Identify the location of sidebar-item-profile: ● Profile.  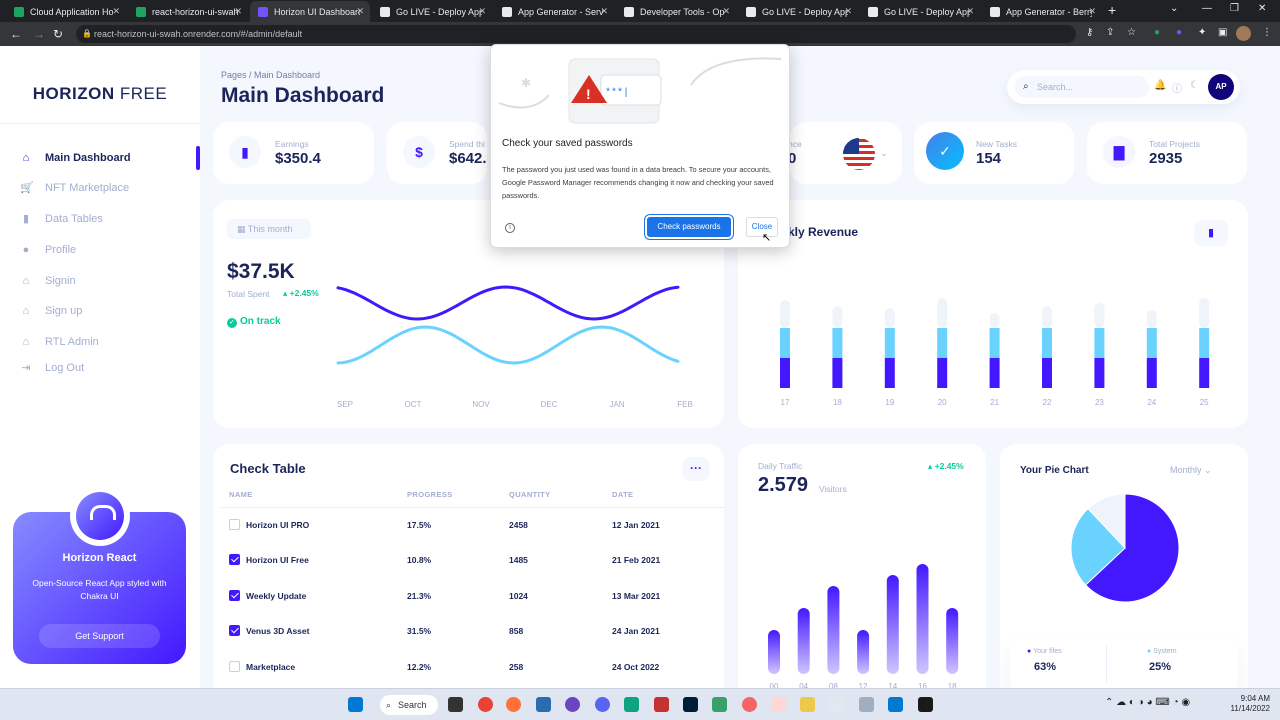
(48, 250).